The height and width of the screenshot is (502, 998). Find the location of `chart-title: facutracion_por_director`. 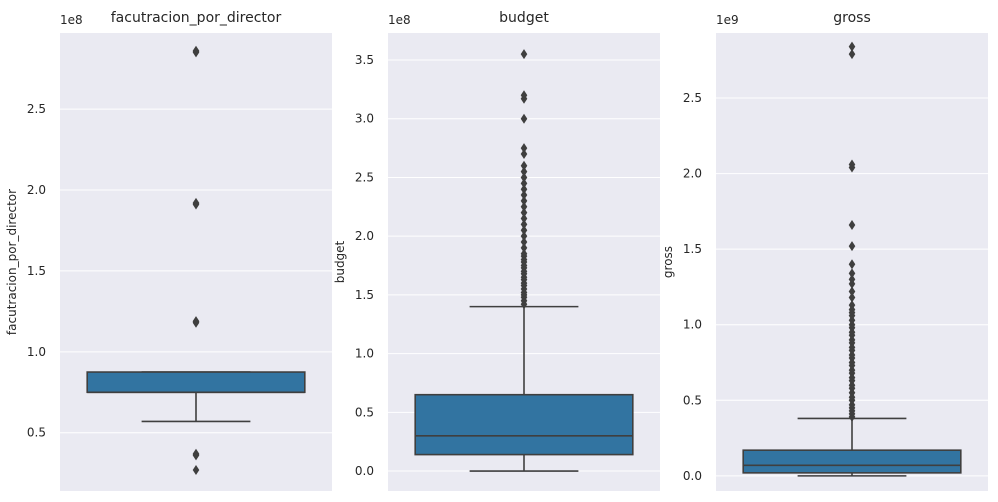

chart-title: facutracion_por_director is located at coordinates (196, 18).